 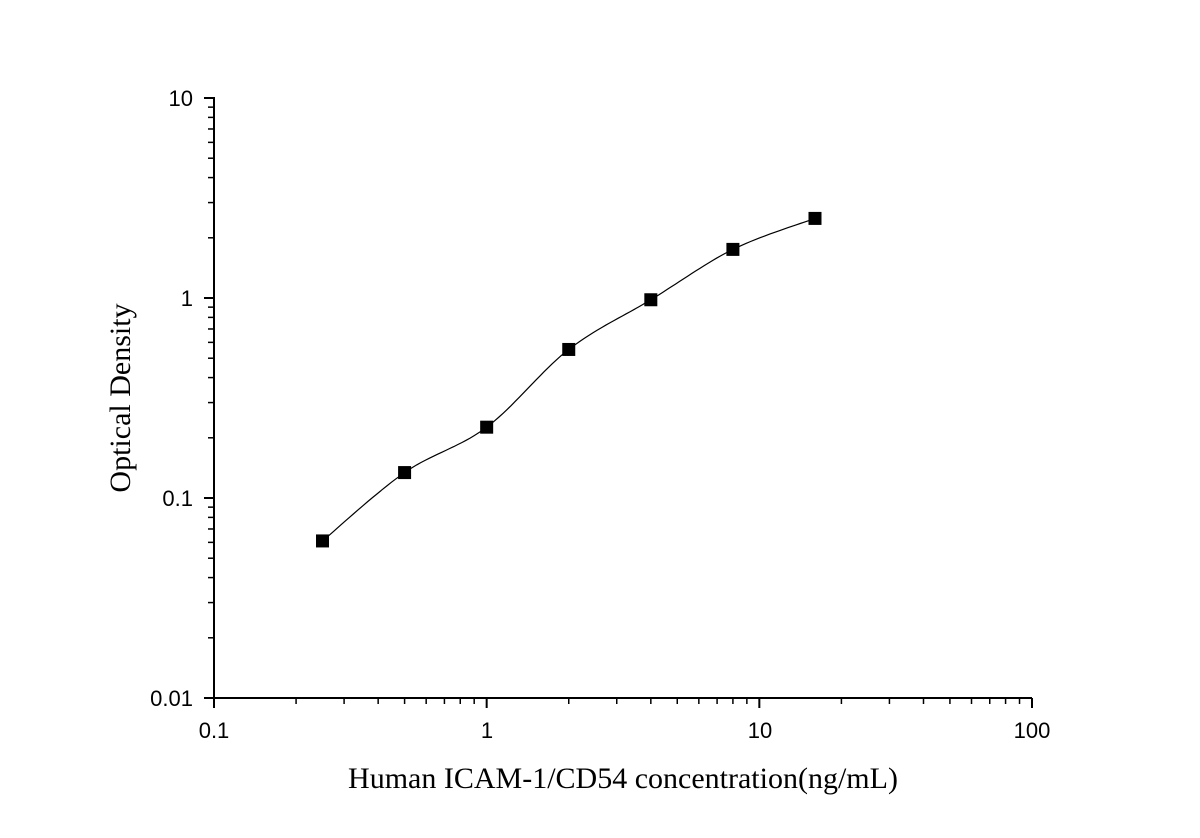 I want to click on x-tick-label-3: 100, so click(x=1032, y=730).